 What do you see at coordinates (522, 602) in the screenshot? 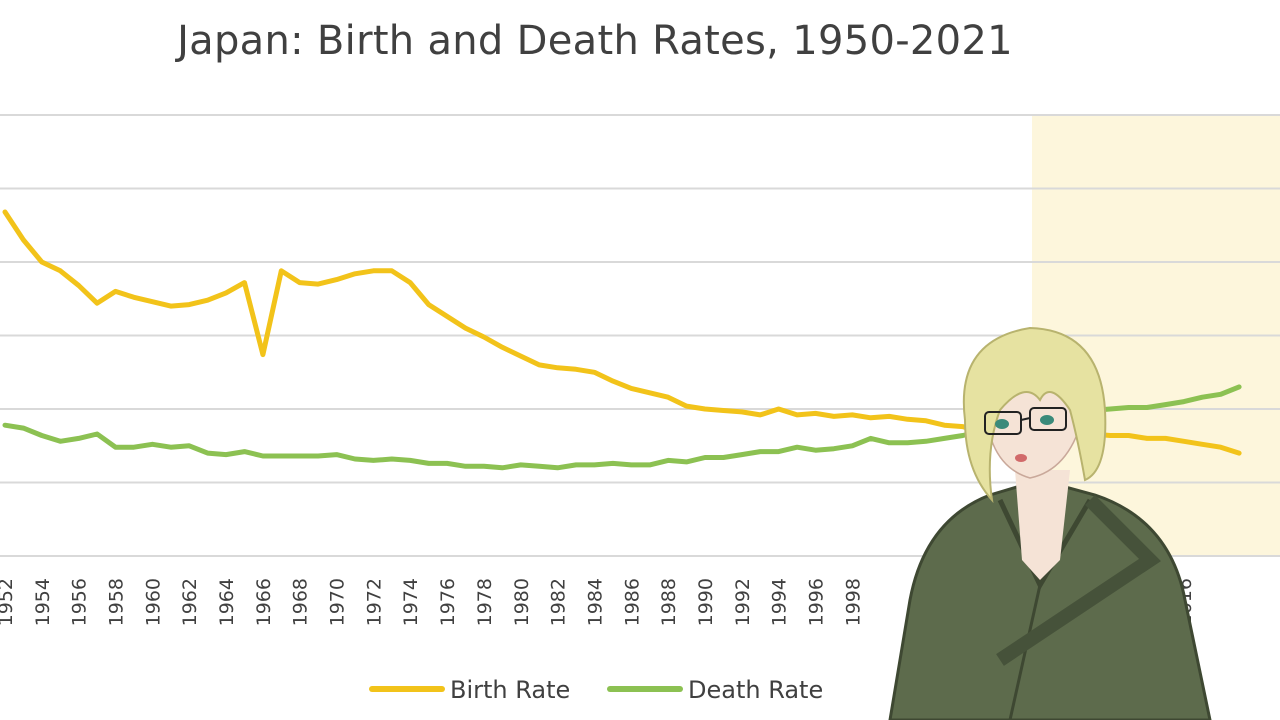
I see `x-tick-label: 1980` at bounding box center [522, 602].